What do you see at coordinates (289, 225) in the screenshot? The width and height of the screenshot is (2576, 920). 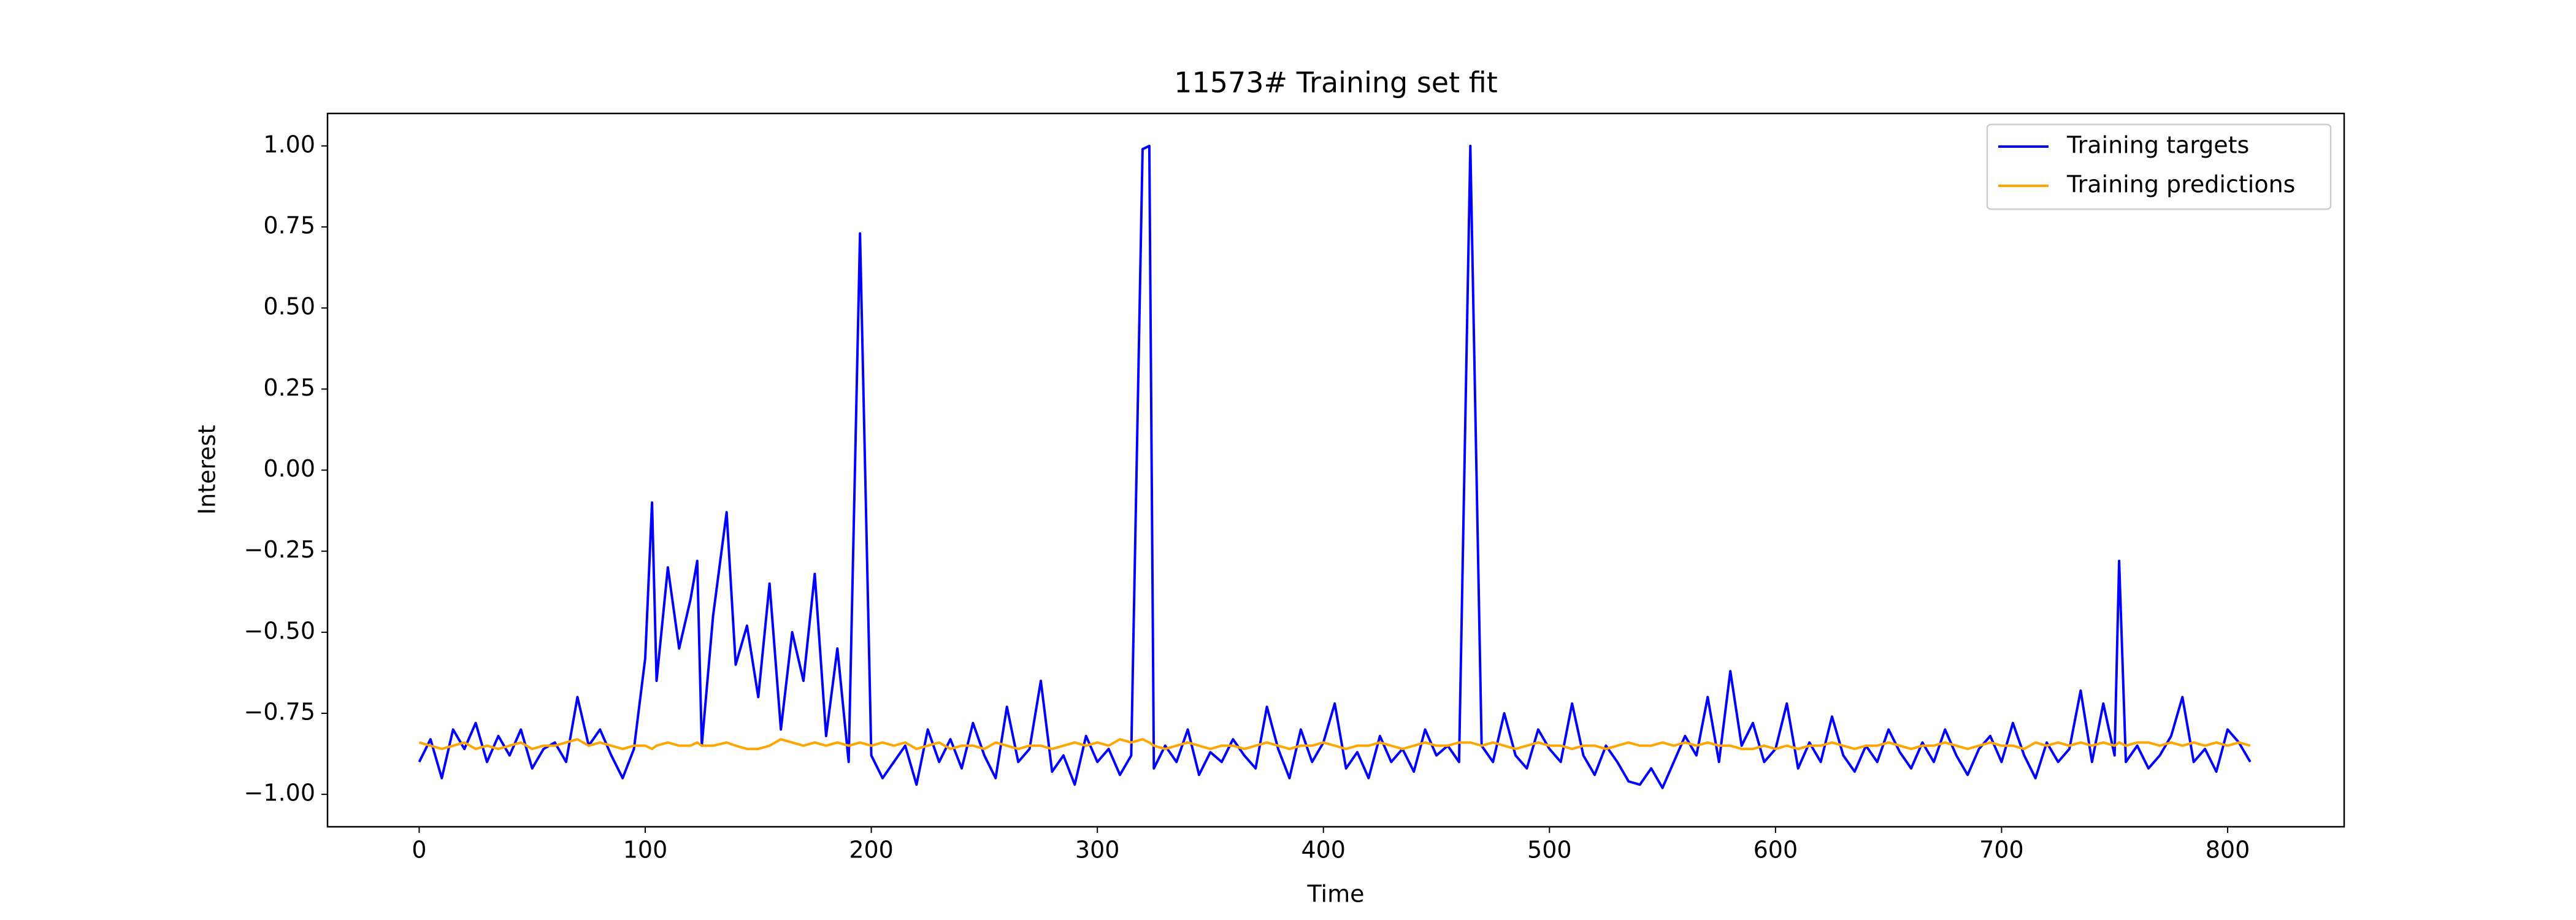 I see `y-tick-label: 0.75` at bounding box center [289, 225].